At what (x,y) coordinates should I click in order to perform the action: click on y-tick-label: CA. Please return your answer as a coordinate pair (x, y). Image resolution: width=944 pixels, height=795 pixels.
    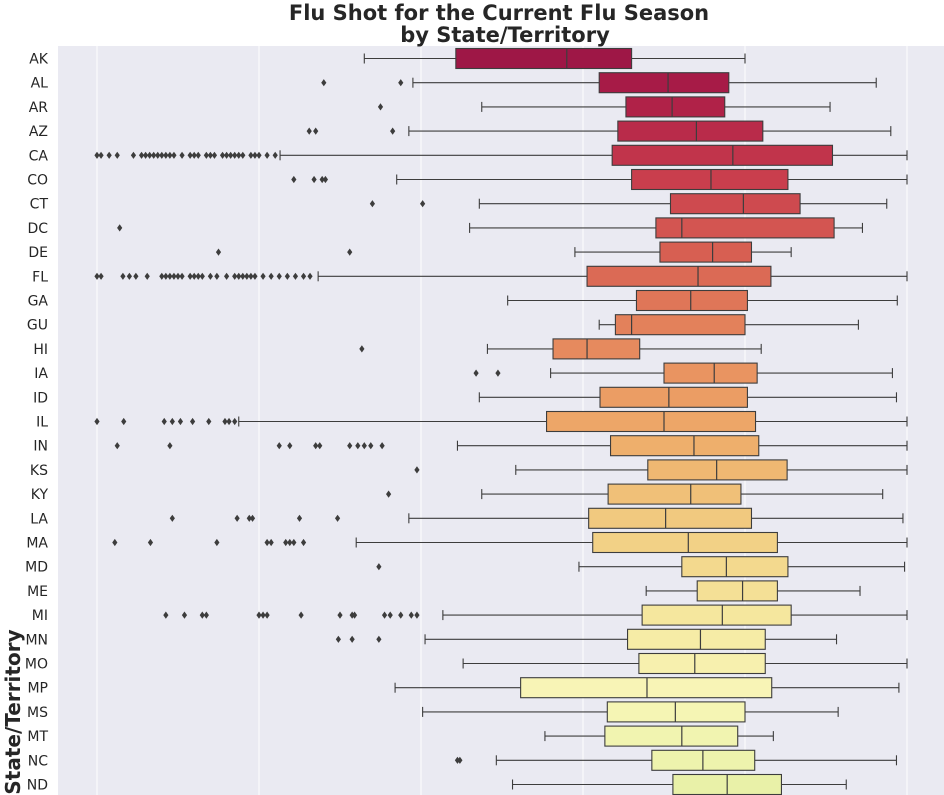
    Looking at the image, I should click on (39, 156).